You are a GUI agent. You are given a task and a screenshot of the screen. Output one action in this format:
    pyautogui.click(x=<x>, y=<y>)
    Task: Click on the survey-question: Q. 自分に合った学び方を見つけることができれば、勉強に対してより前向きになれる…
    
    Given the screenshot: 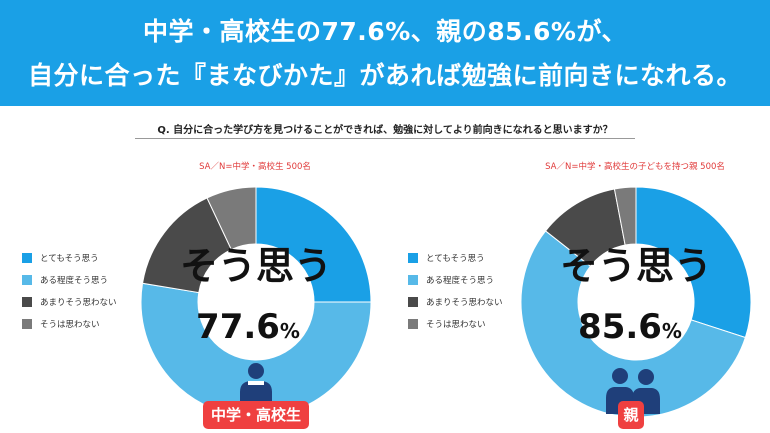 What is the action you would take?
    pyautogui.click(x=385, y=130)
    